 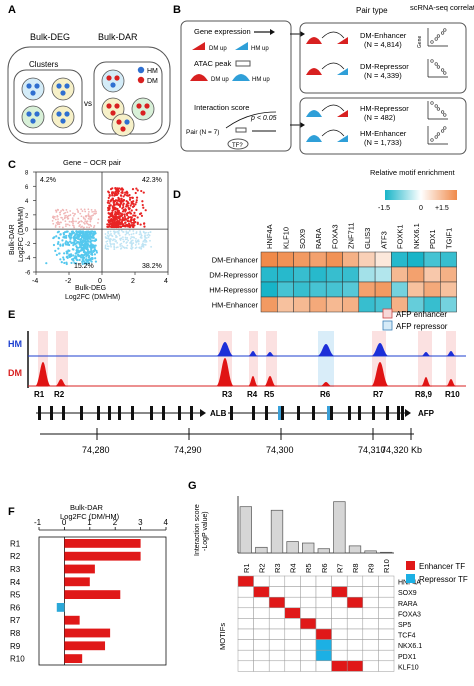 What do you see at coordinates (12, 10) in the screenshot?
I see `panel-letter-a: A` at bounding box center [12, 10].